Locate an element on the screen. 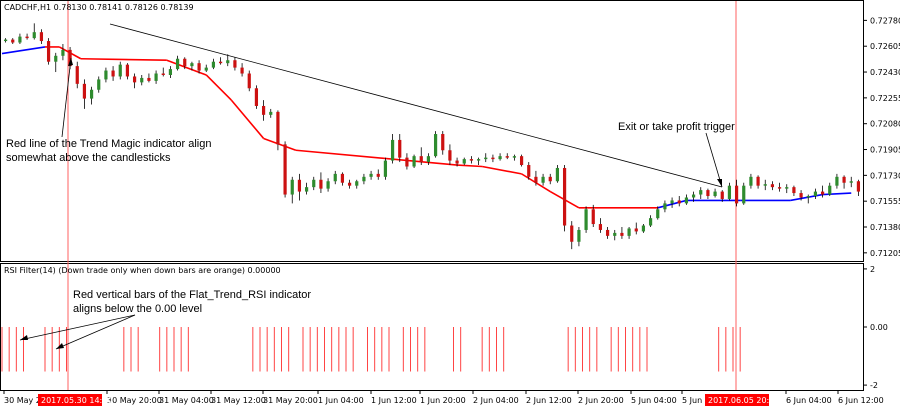  price-tick-label: 0.71555 is located at coordinates (885, 201).